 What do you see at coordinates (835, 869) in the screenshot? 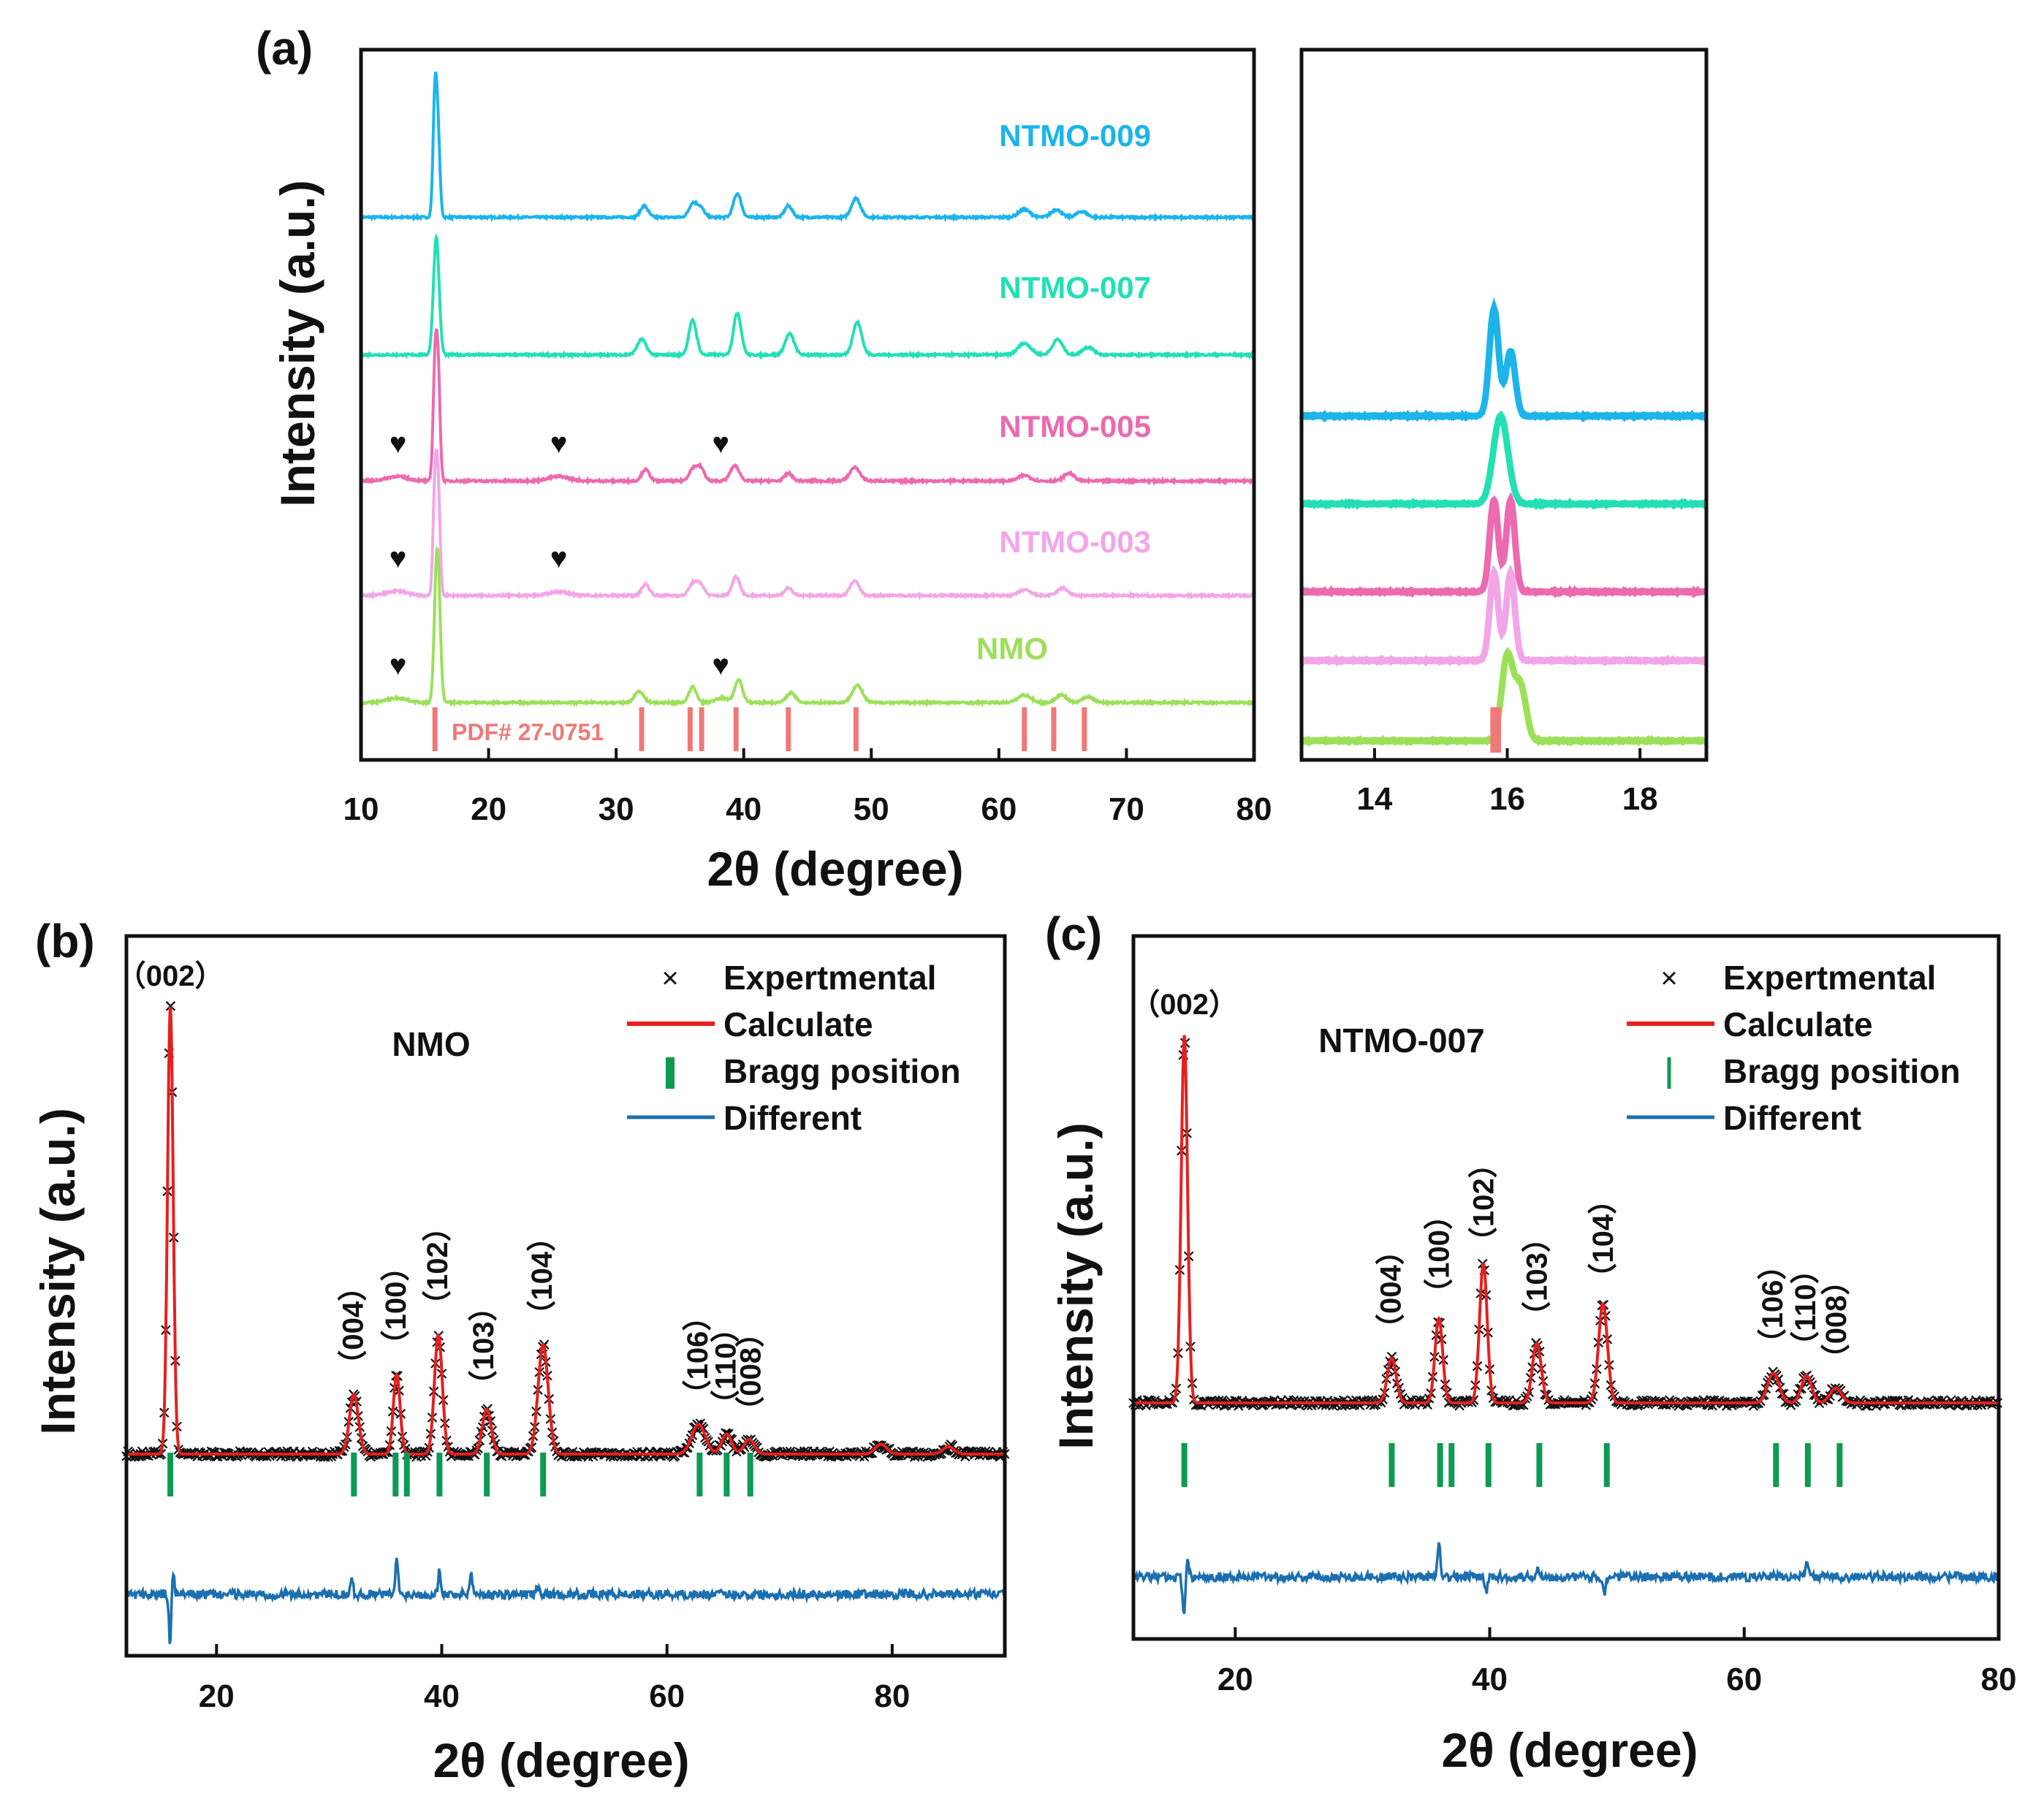
I see `panel-a-x-axis-title: 2θ (degree)` at bounding box center [835, 869].